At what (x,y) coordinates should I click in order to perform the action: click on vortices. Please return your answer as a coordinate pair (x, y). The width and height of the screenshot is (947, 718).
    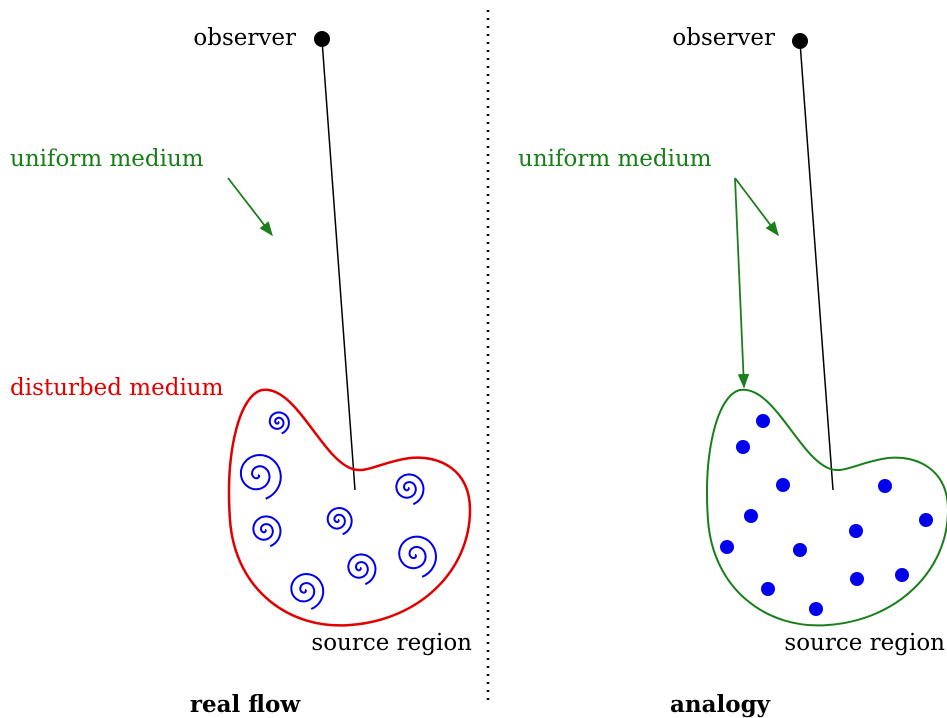
    Looking at the image, I should click on (338, 510).